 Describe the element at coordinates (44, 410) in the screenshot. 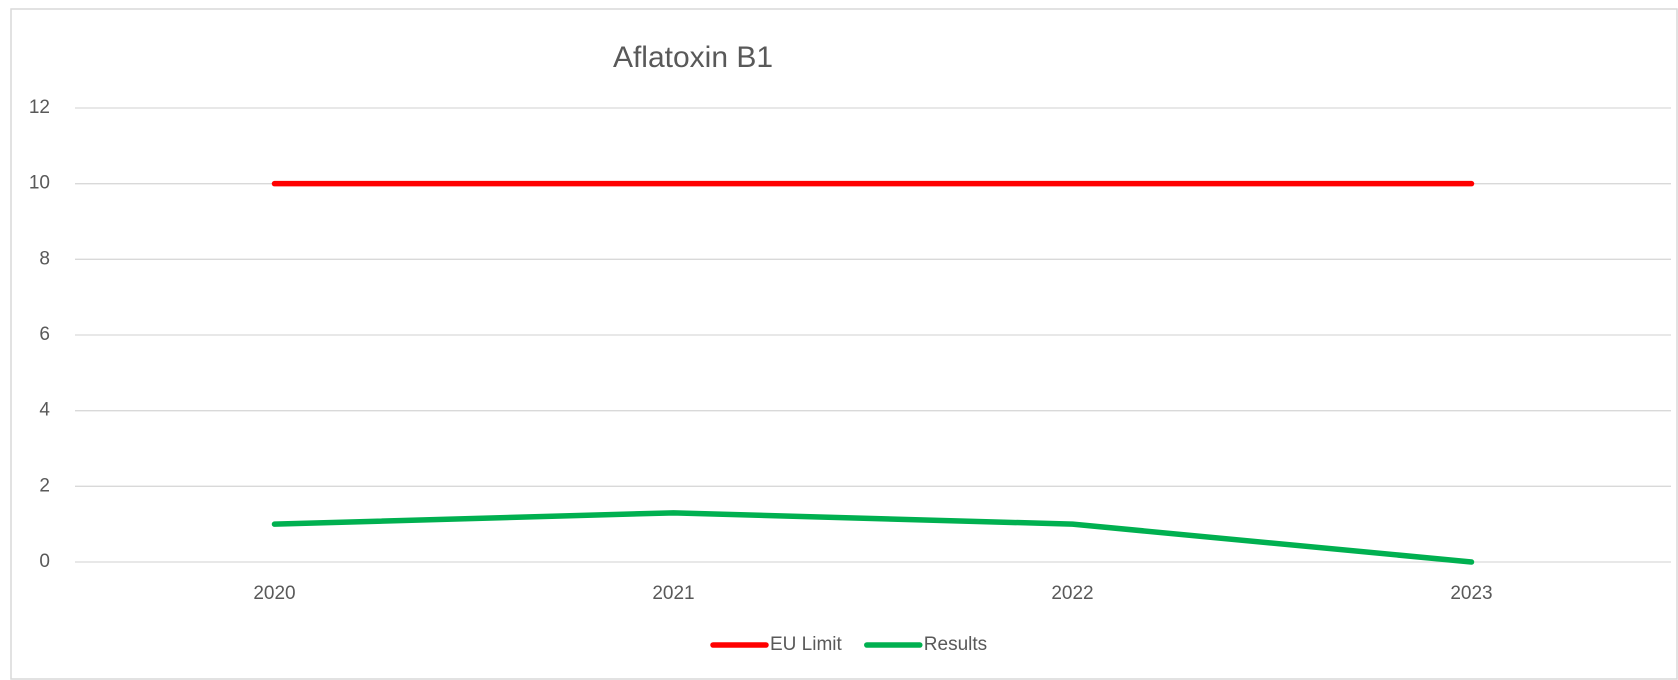

I see `y-tick-label: 4` at that location.